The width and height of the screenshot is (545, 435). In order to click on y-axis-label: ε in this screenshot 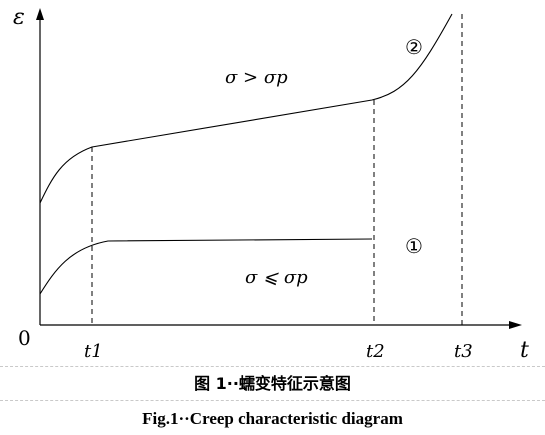, I will do `click(19, 17)`.